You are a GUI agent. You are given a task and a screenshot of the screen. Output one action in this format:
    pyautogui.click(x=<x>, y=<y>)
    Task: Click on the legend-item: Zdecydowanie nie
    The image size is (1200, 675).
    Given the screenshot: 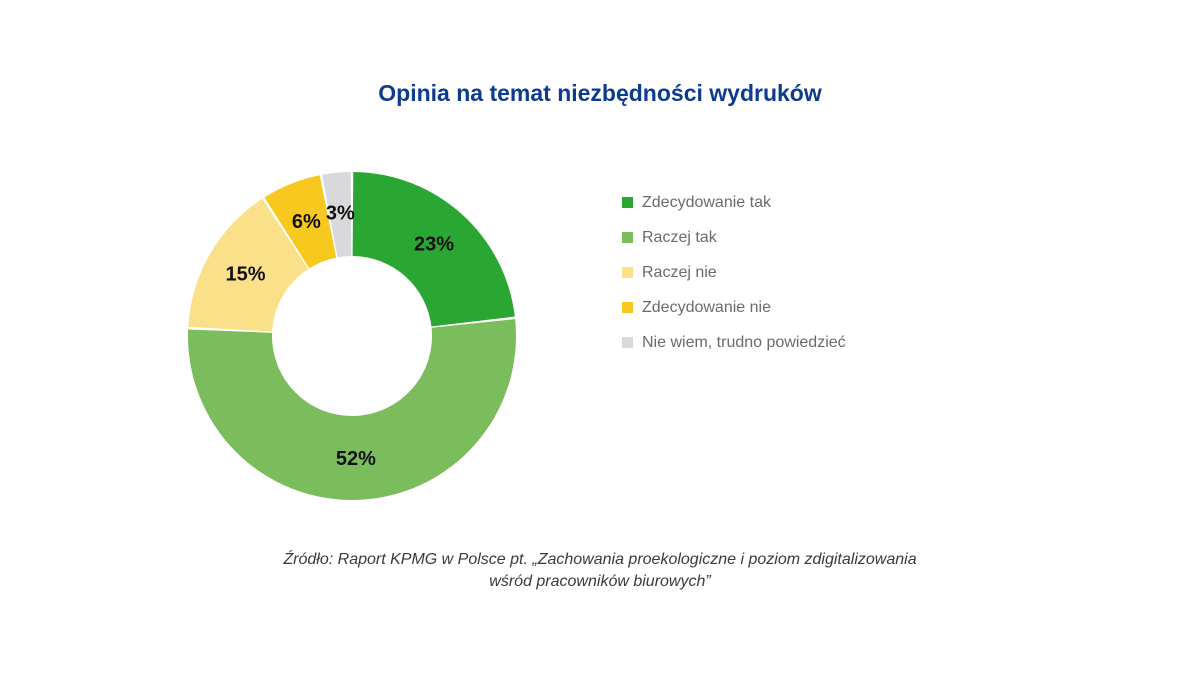 What is the action you would take?
    pyautogui.click(x=734, y=307)
    